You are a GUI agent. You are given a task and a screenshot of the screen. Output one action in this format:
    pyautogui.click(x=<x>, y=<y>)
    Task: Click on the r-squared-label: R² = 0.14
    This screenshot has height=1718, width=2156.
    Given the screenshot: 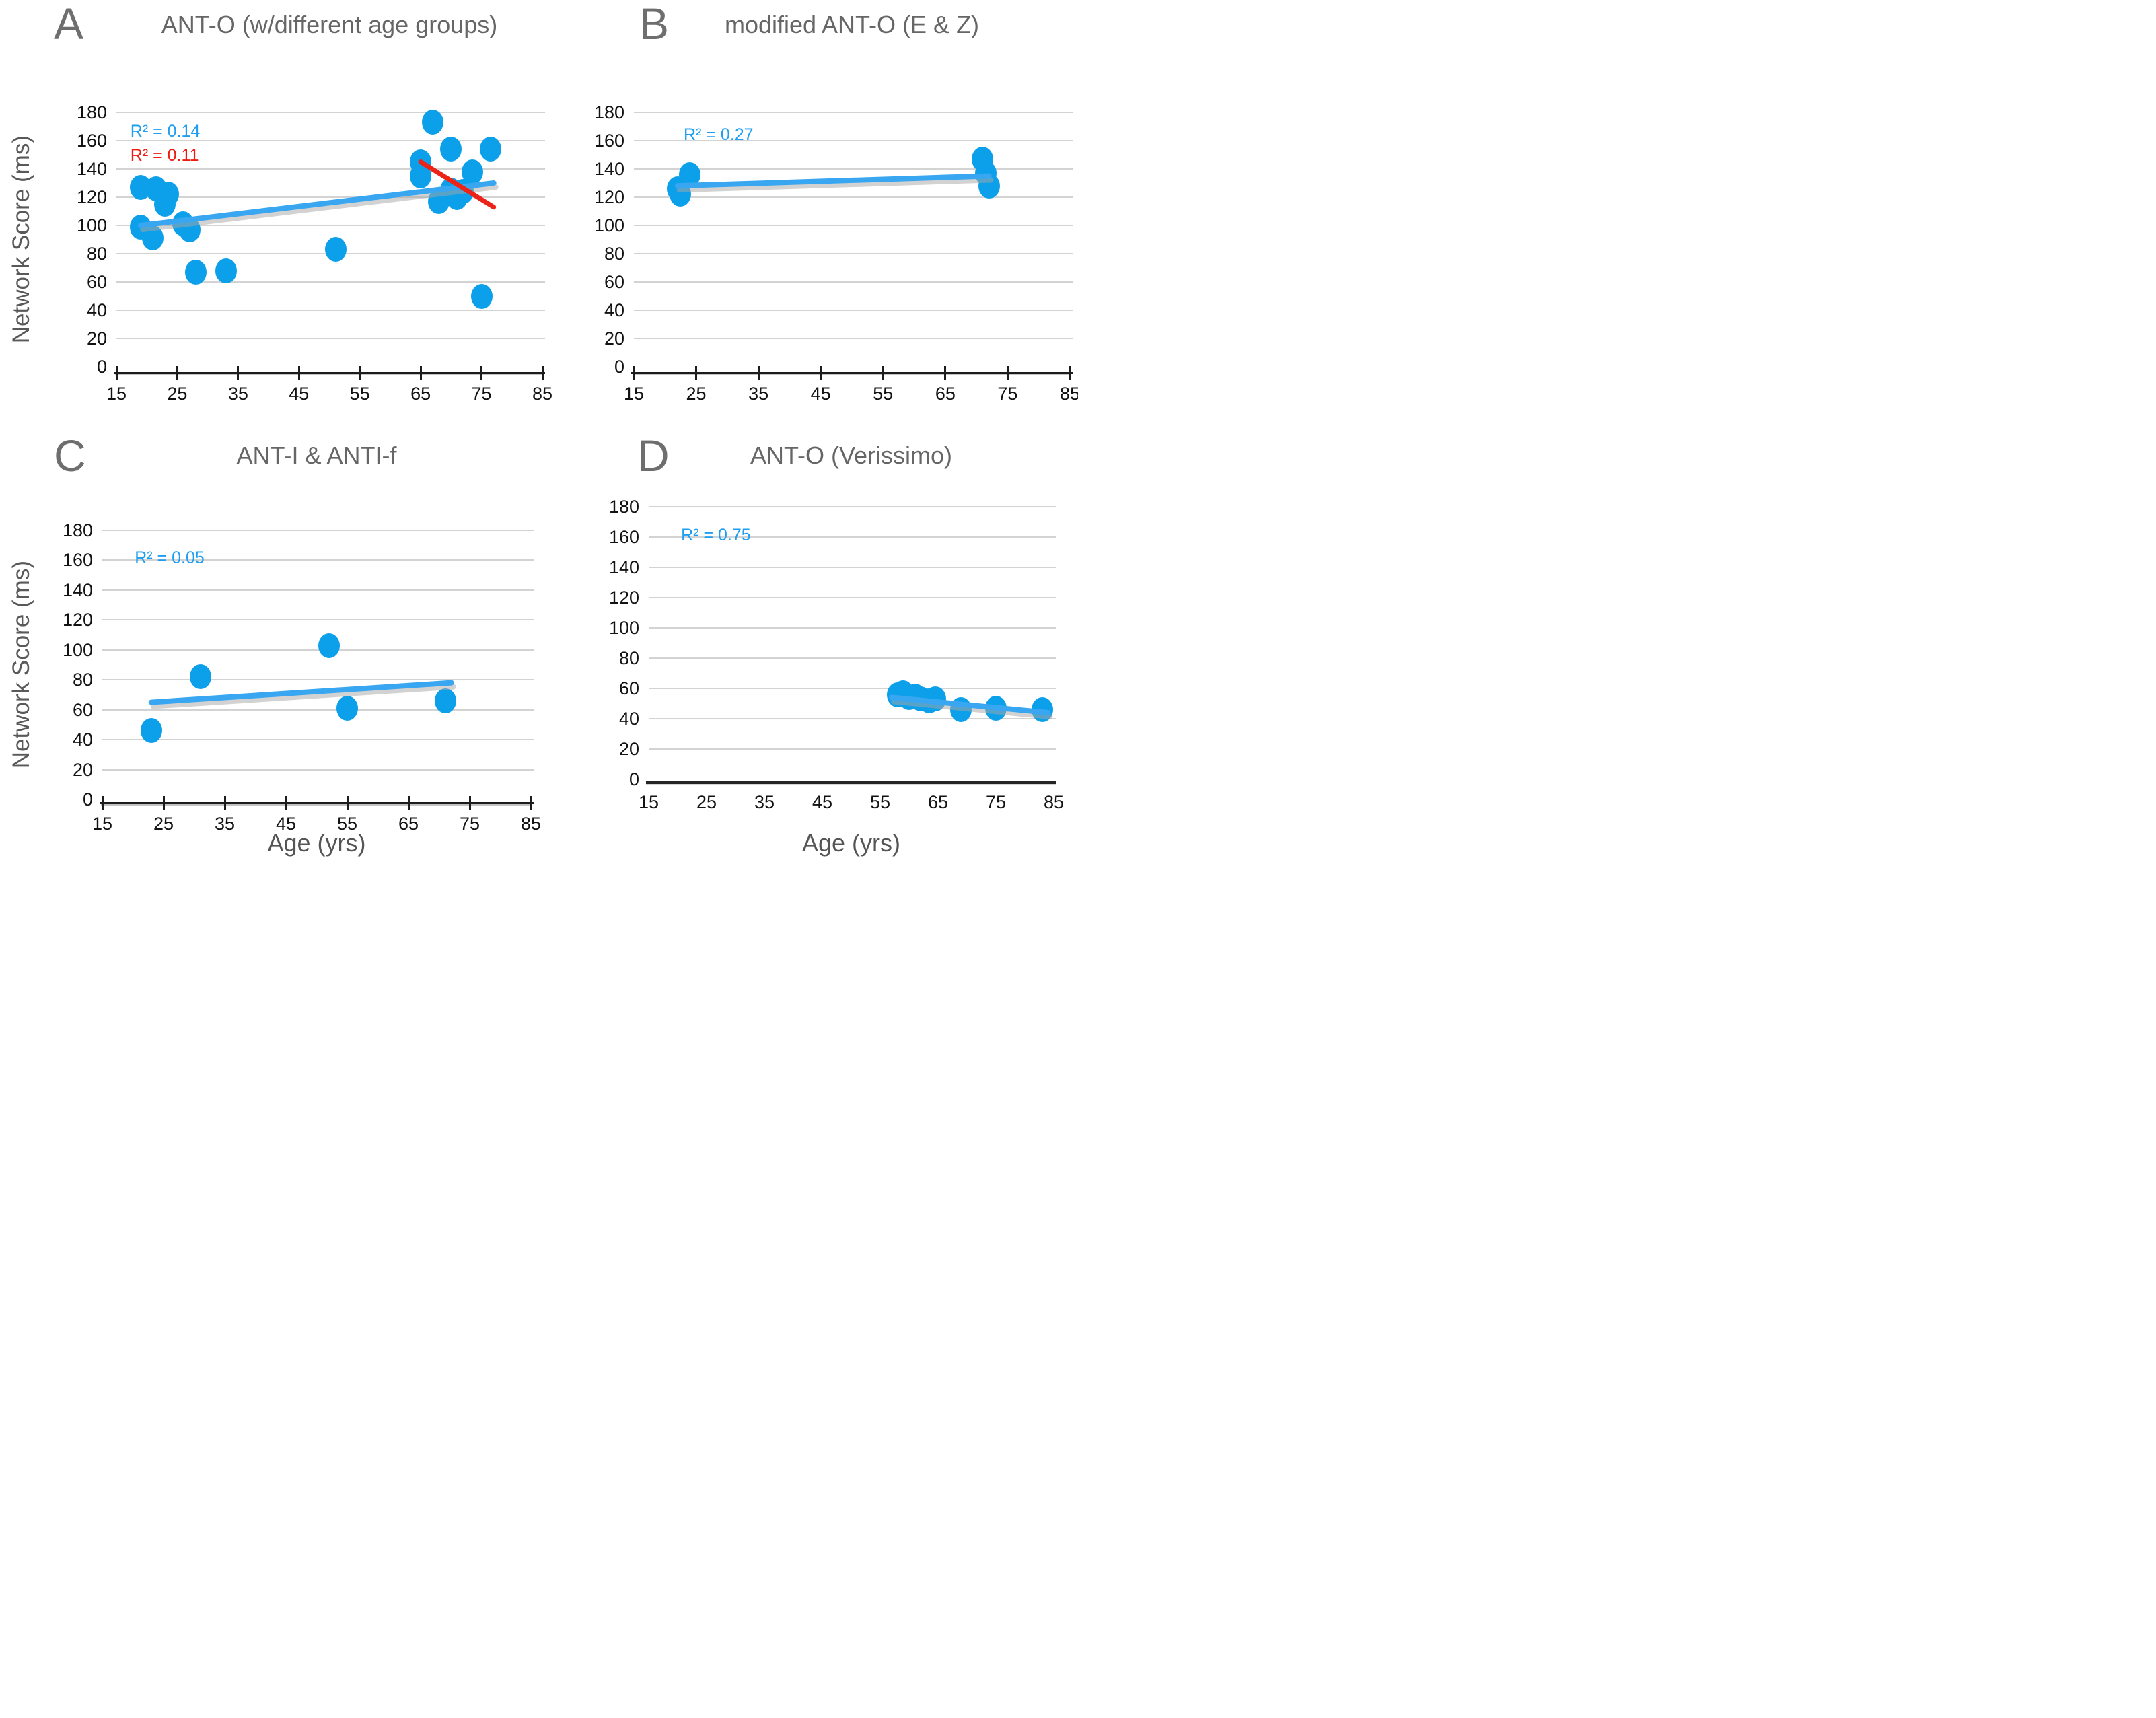 What is the action you would take?
    pyautogui.click(x=165, y=131)
    